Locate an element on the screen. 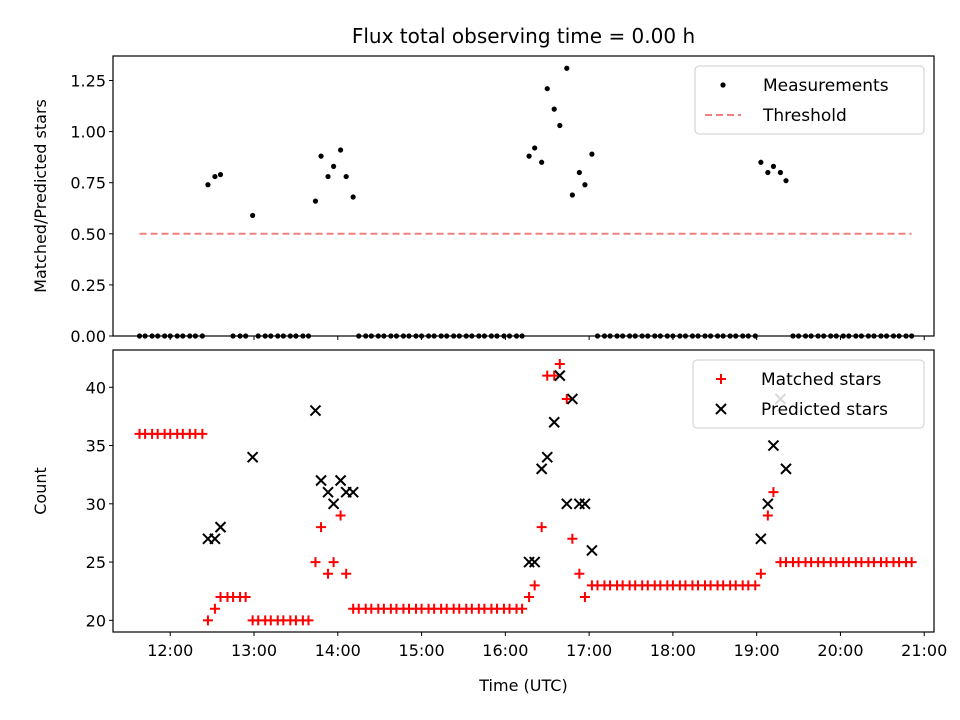 The image size is (960, 720). y-tick-label: 0.25 is located at coordinates (88, 285).